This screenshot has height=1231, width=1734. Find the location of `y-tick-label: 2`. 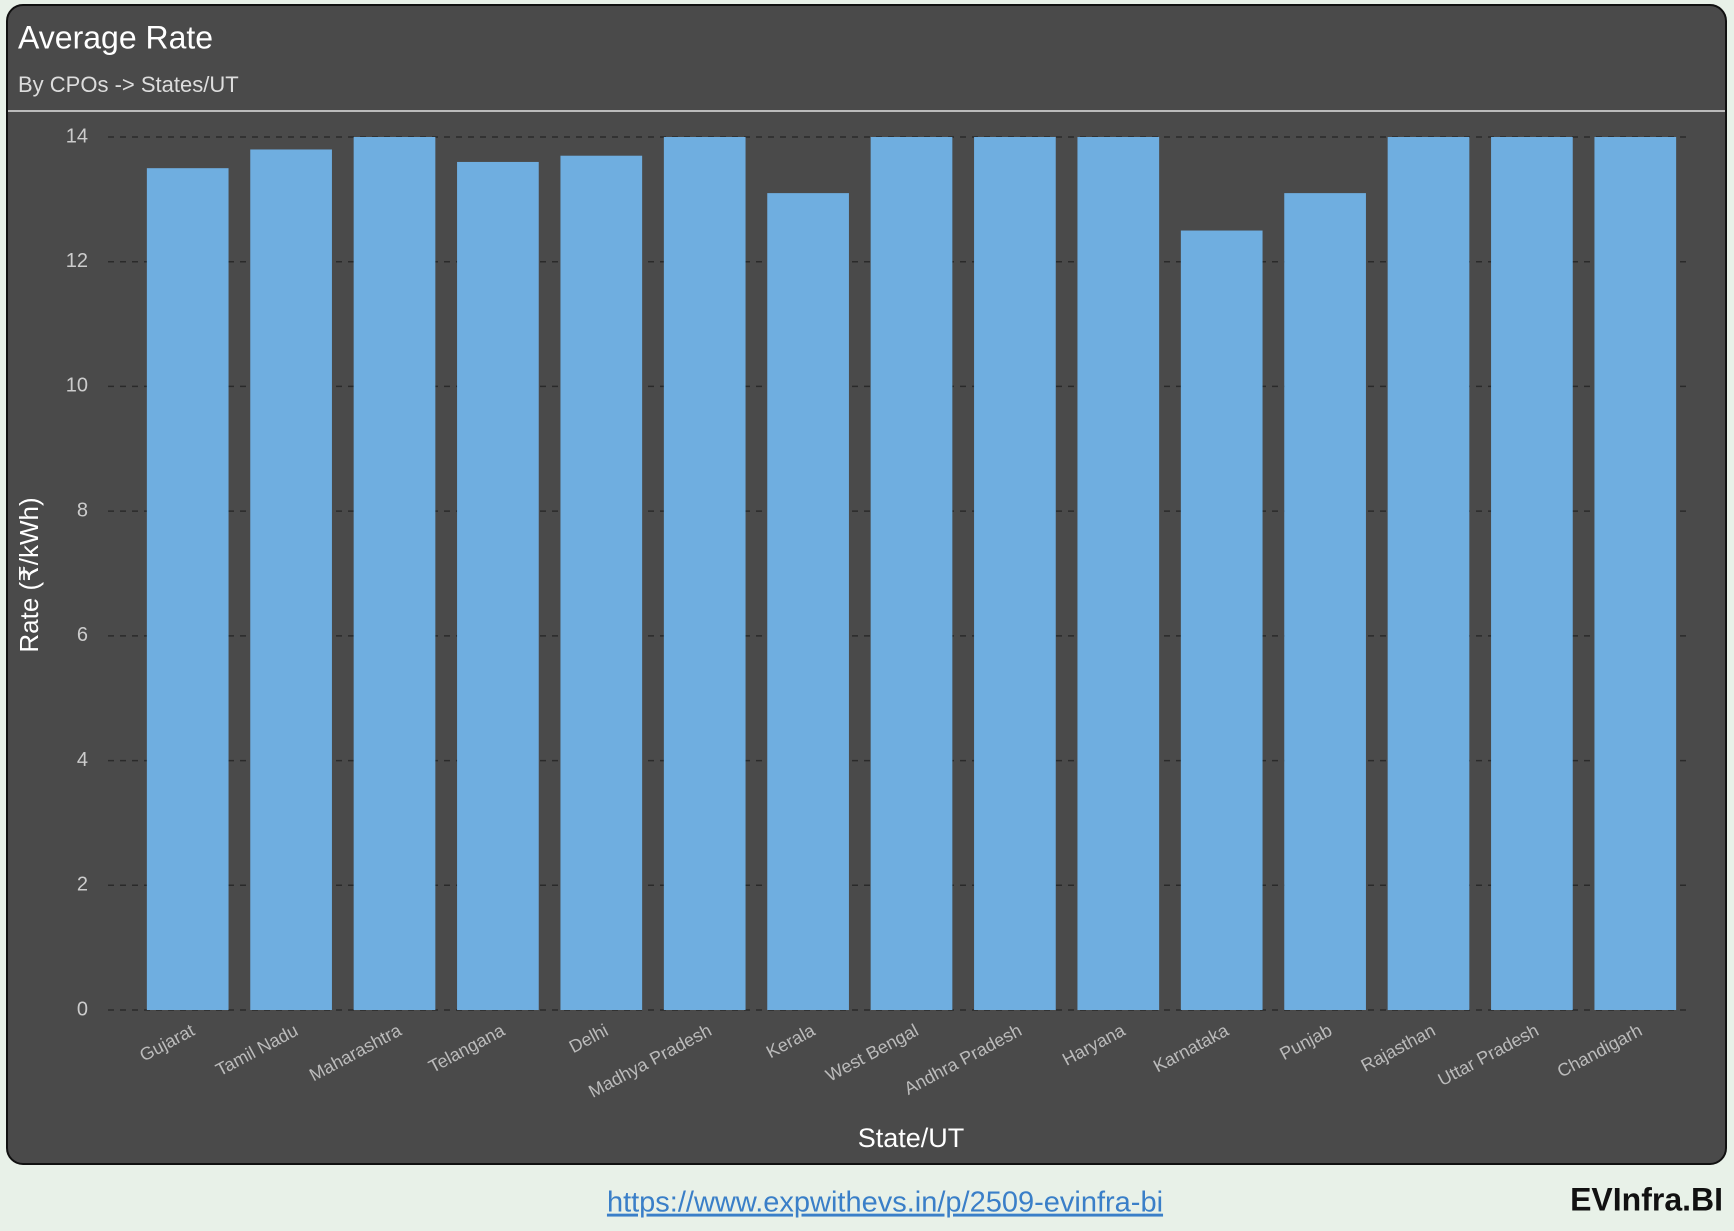

y-tick-label: 2 is located at coordinates (82, 885).